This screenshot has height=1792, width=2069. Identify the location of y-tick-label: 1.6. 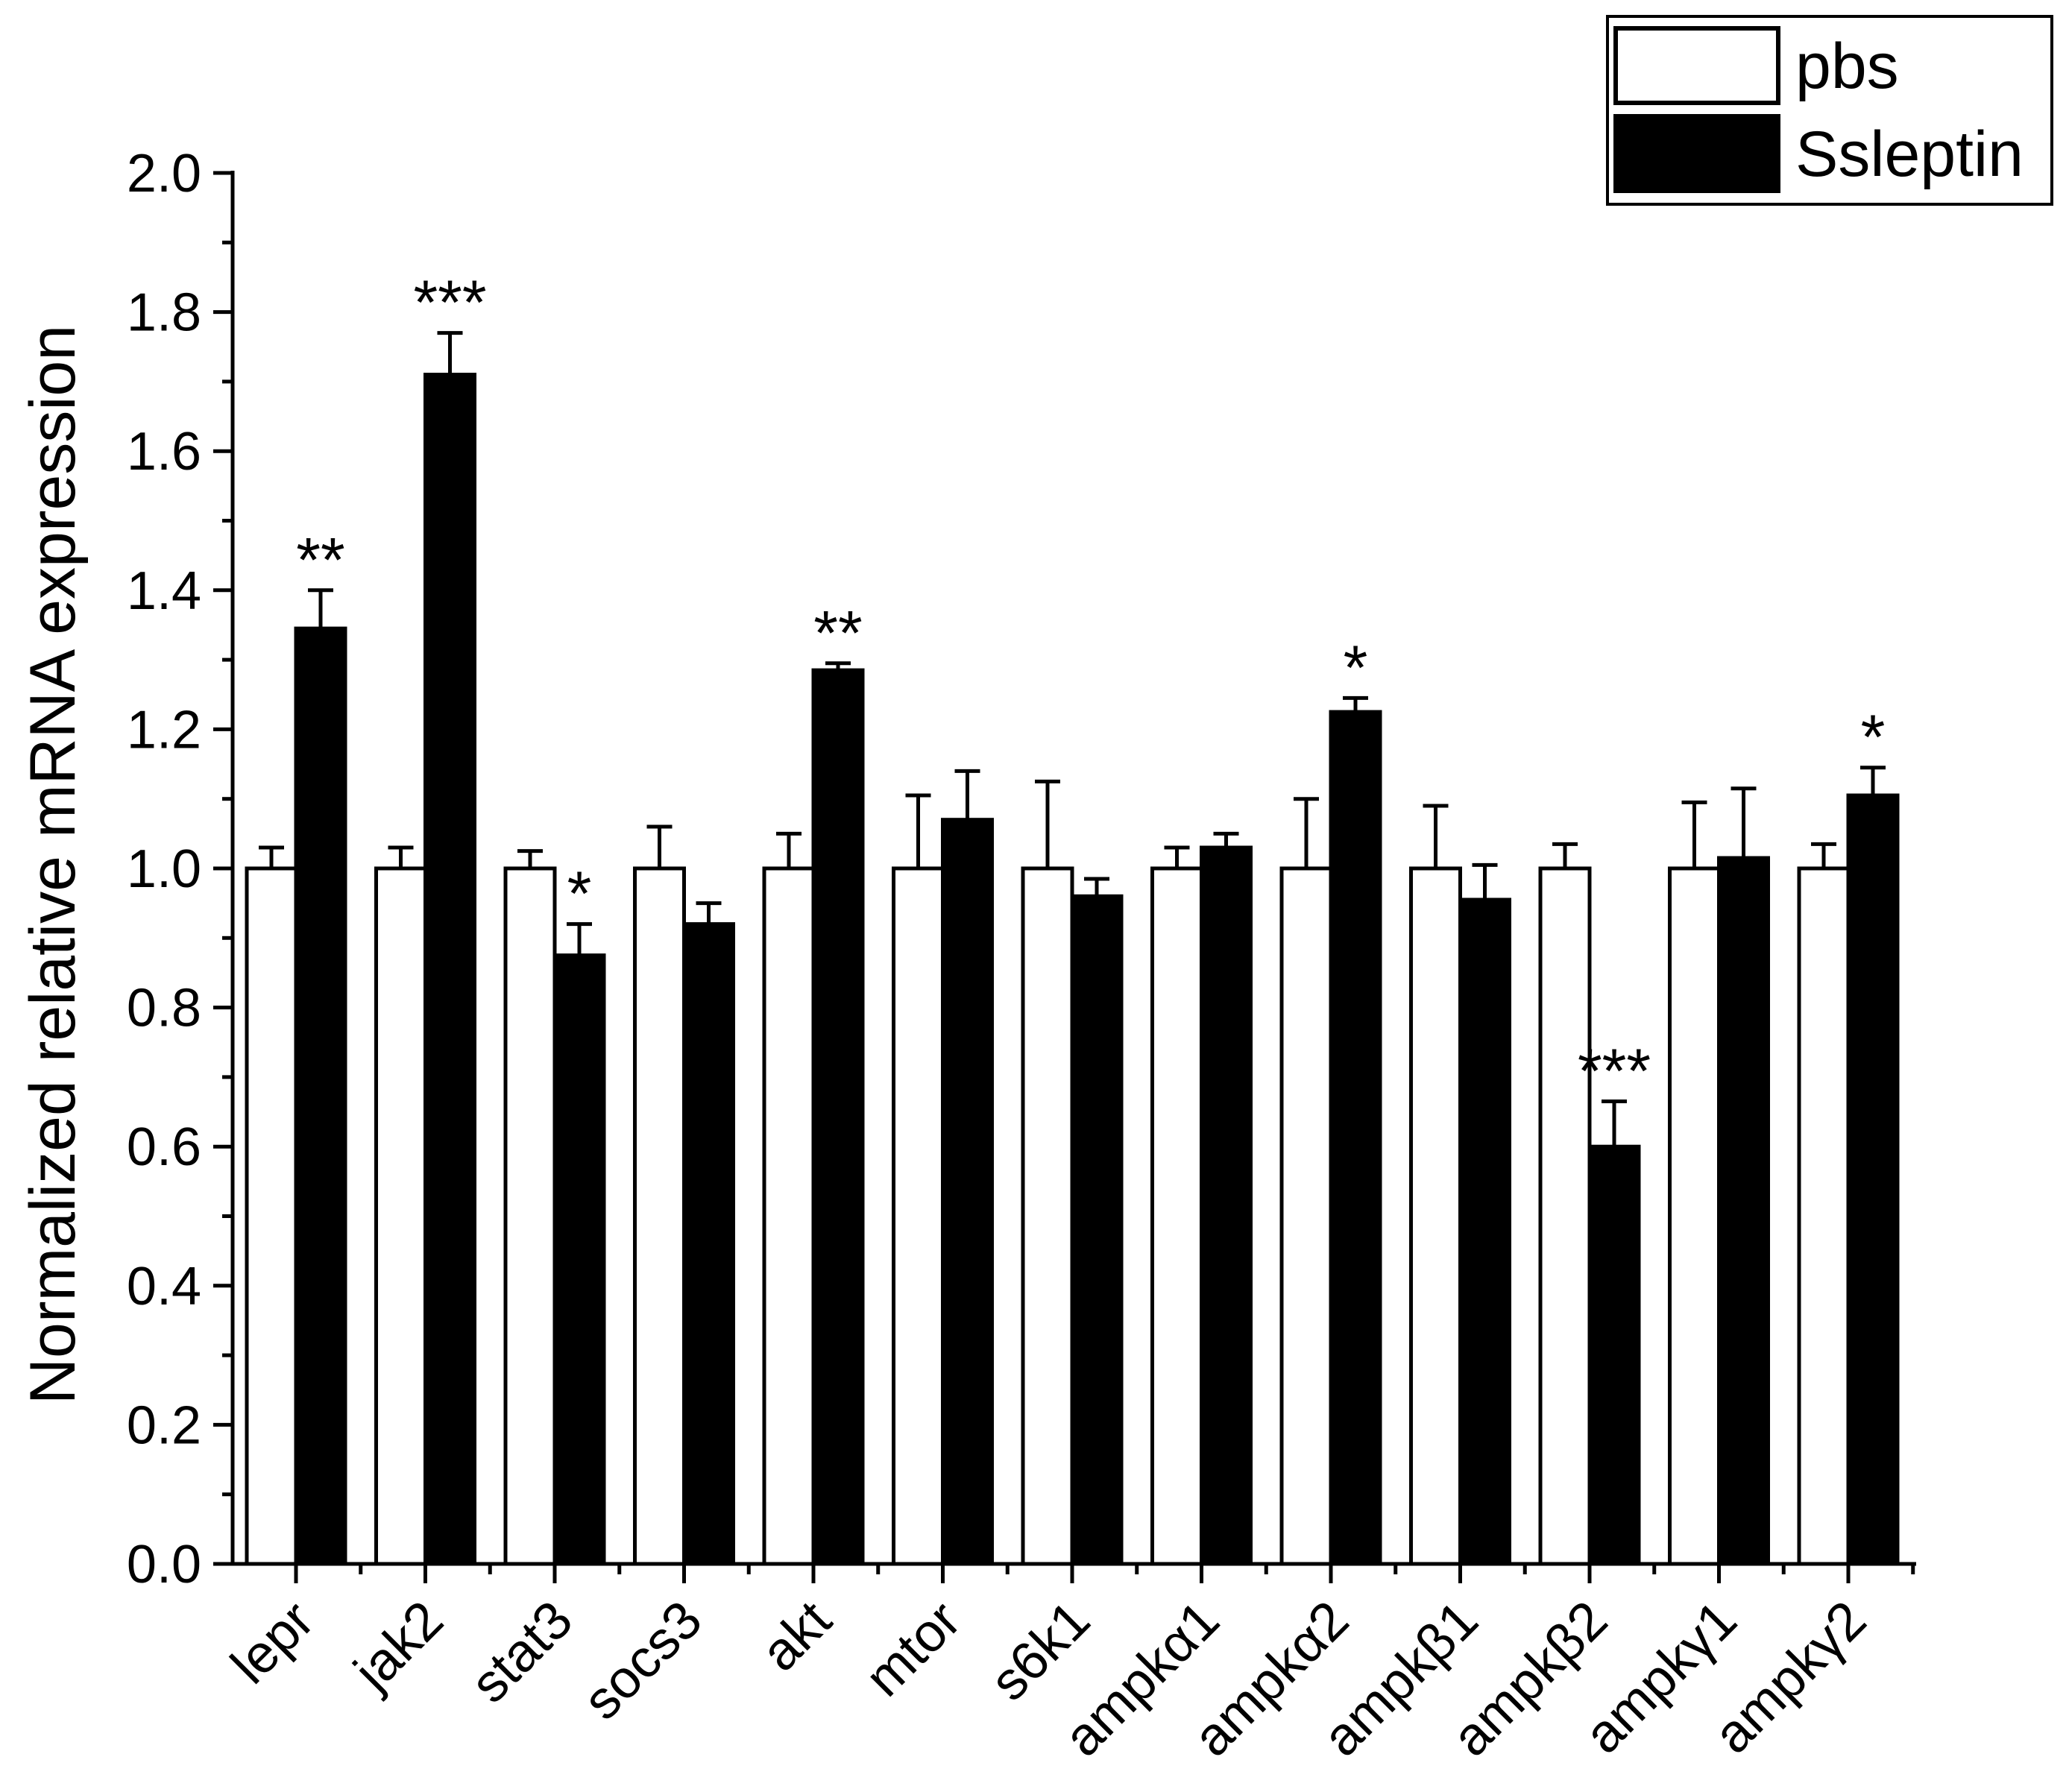
(164, 452).